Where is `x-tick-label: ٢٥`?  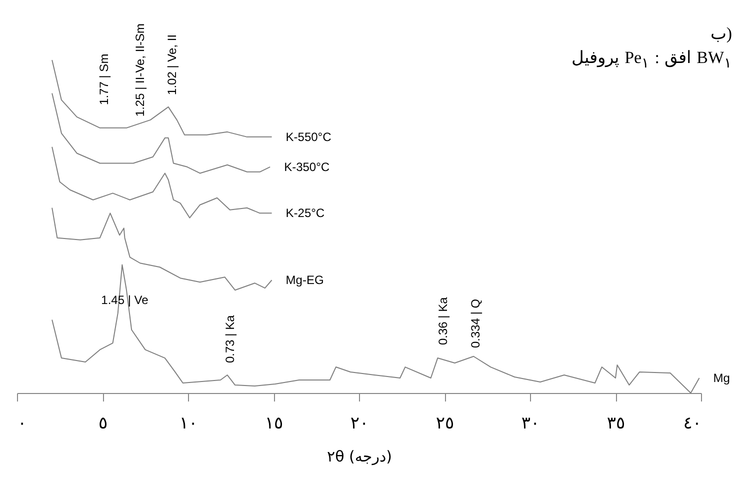
x-tick-label: ٢٥ is located at coordinates (445, 424).